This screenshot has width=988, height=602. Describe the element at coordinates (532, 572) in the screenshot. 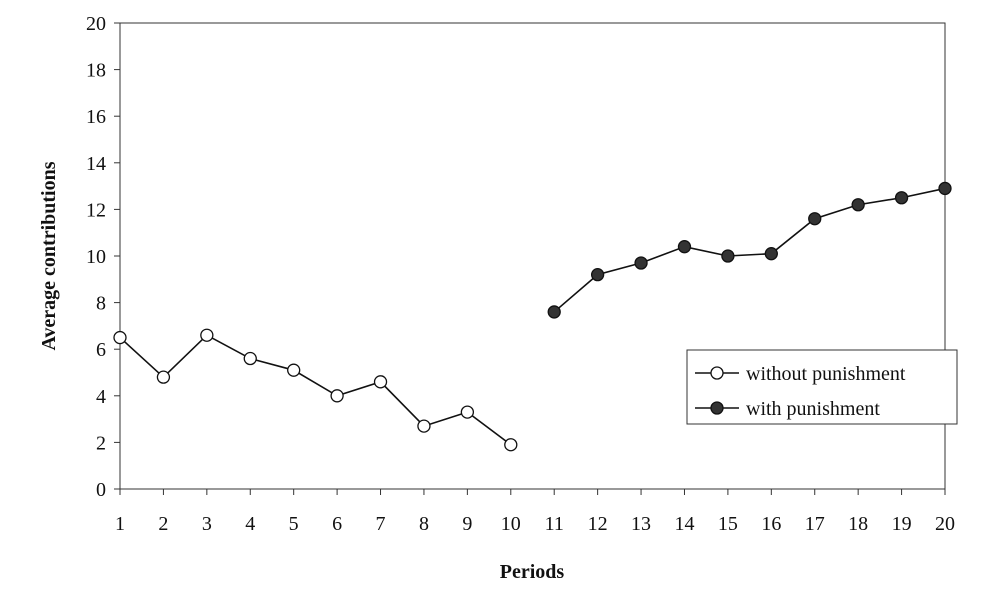

I see `x-axis-title: Periods` at that location.